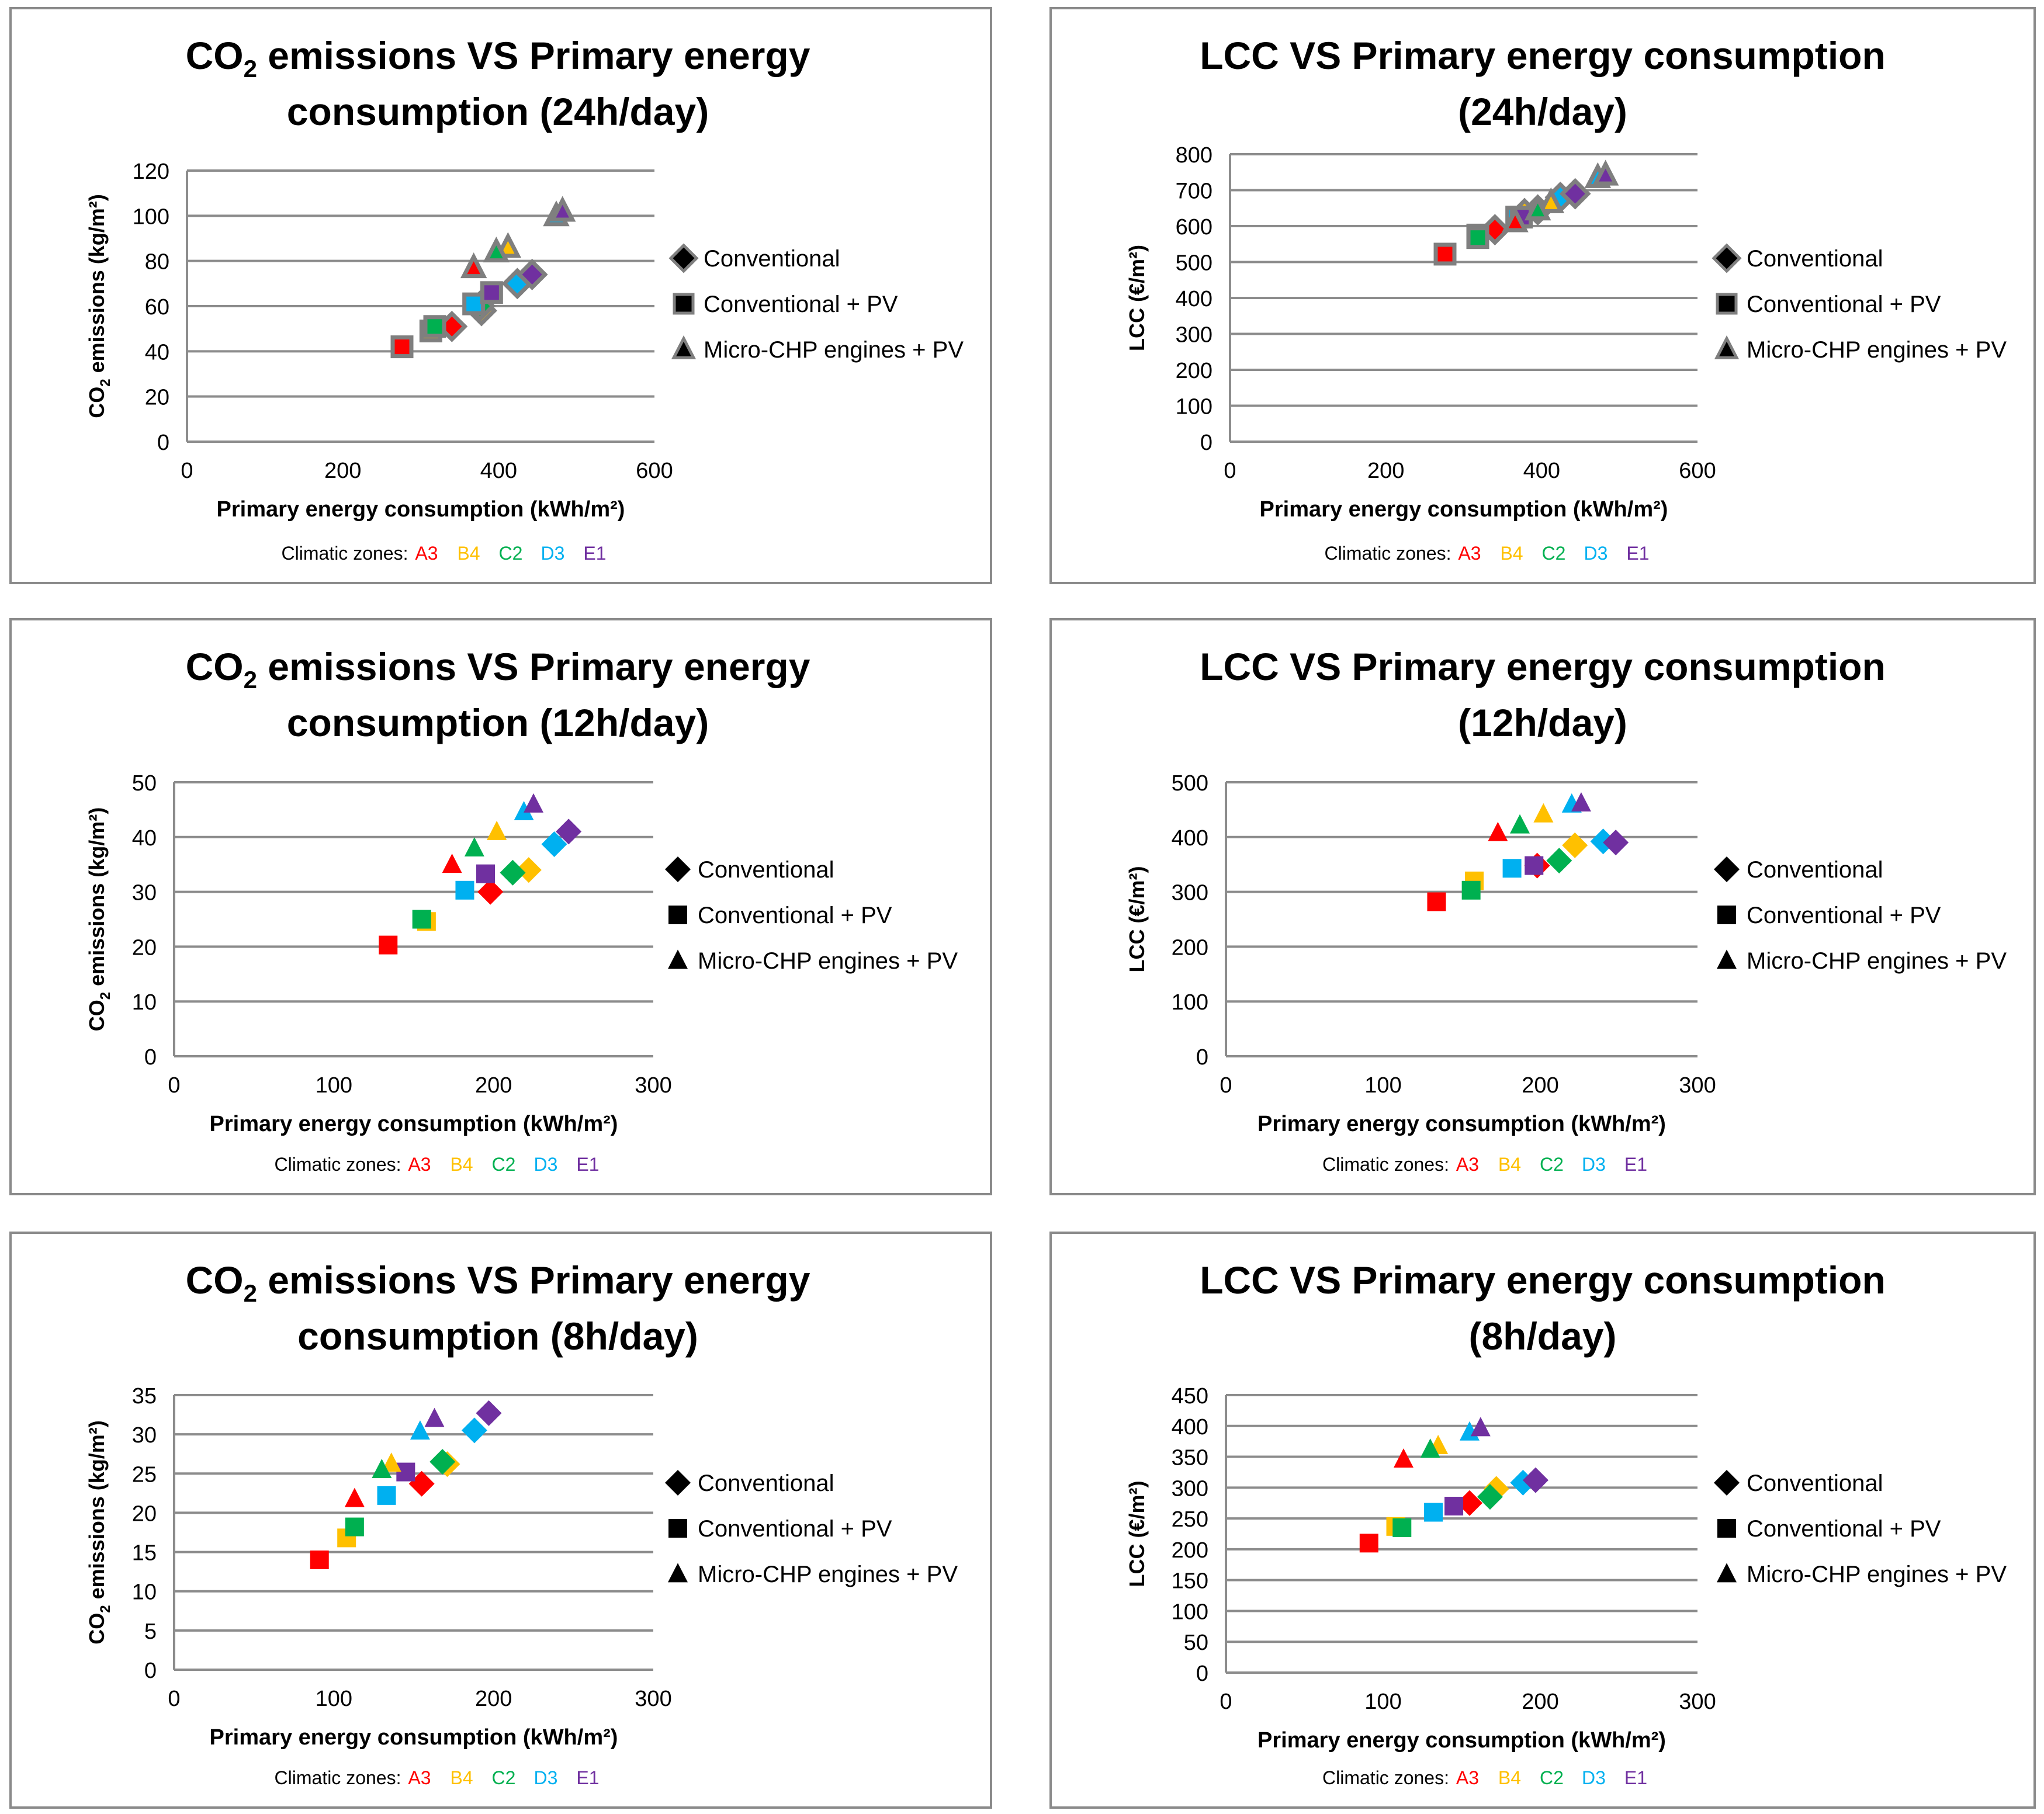 The image size is (2044, 1814). Describe the element at coordinates (1543, 666) in the screenshot. I see `chart-title-line-1: LCC VS Primary energy consumption` at that location.